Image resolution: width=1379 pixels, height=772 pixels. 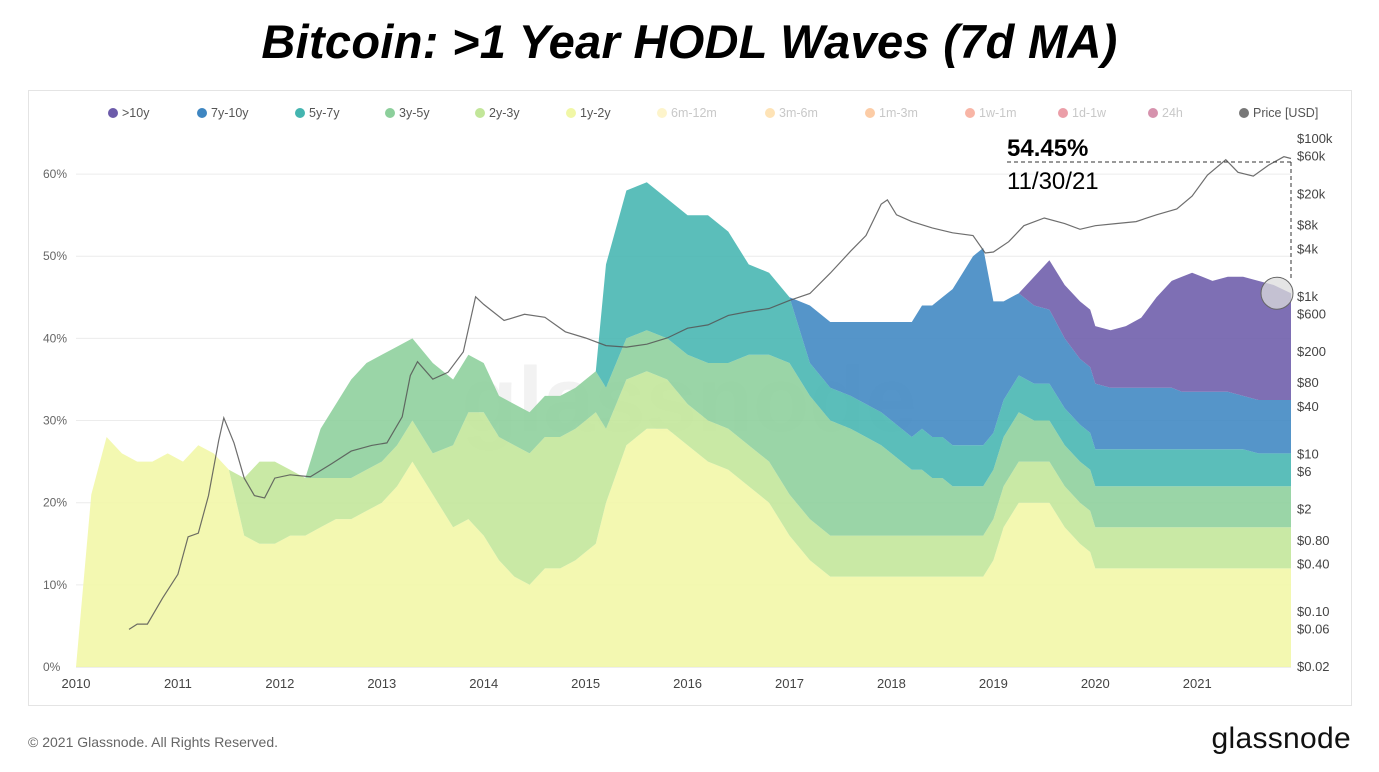 I want to click on legend-item: Price [USD], so click(x=1278, y=113).